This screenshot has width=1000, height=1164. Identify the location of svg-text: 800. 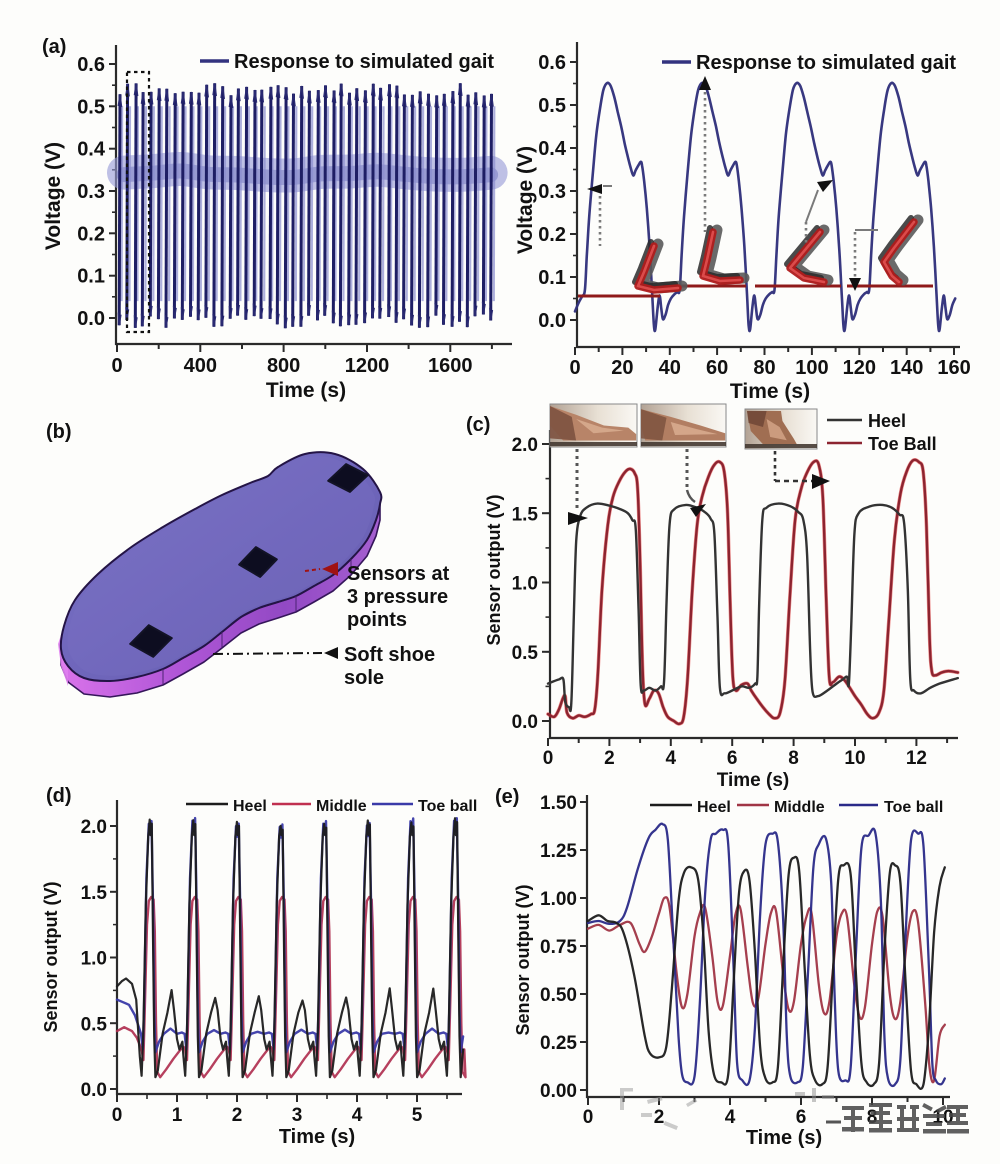
(283, 366).